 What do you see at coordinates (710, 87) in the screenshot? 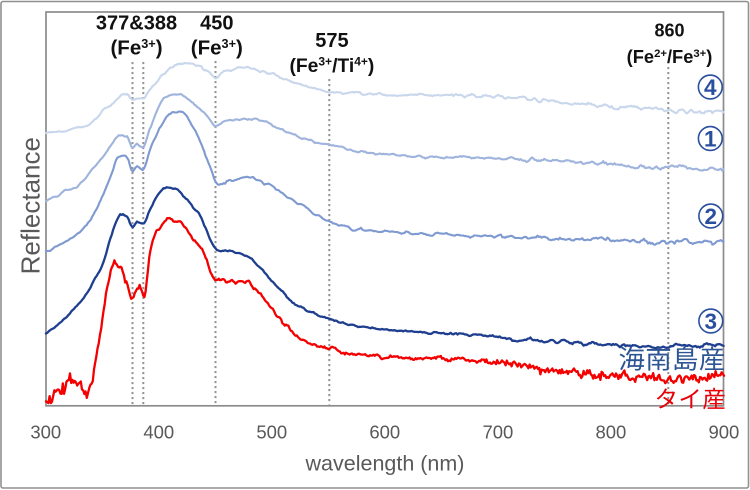
I see `svg-text: 4` at bounding box center [710, 87].